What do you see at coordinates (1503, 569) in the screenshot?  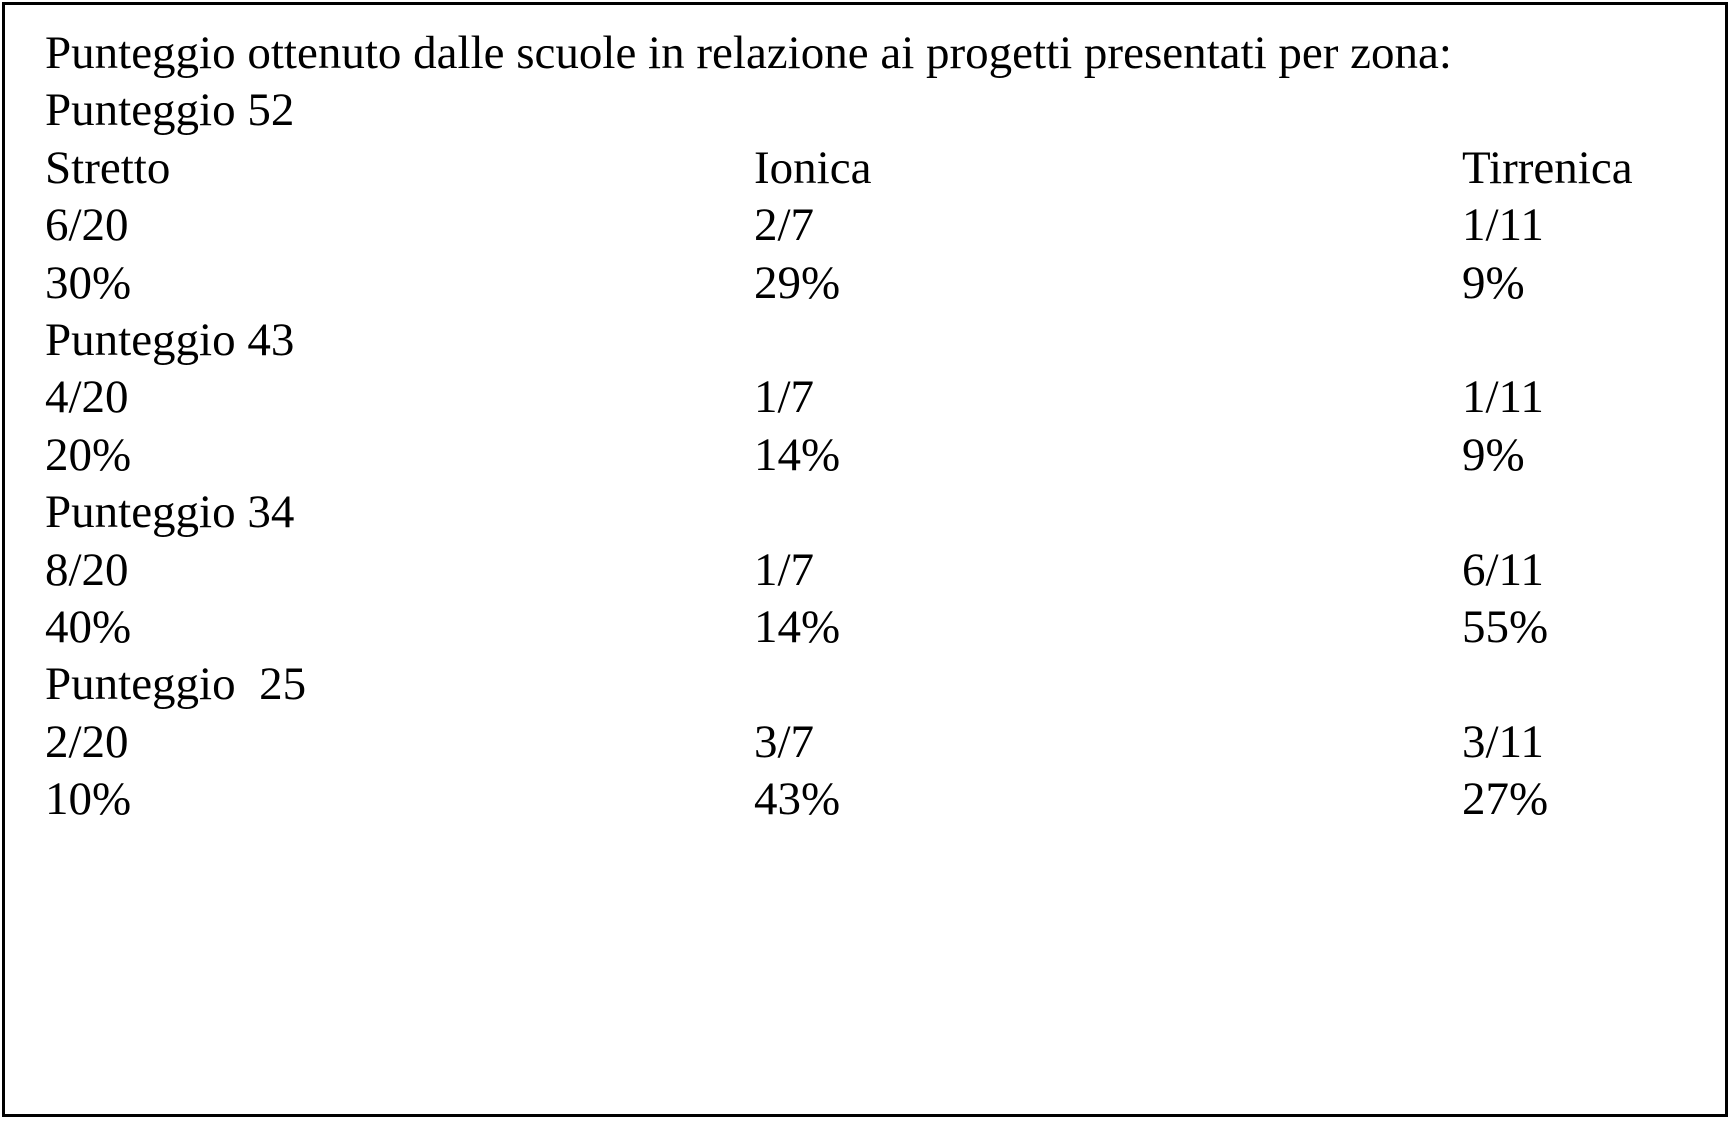 I see `fraction-tirrenica: 6/11` at bounding box center [1503, 569].